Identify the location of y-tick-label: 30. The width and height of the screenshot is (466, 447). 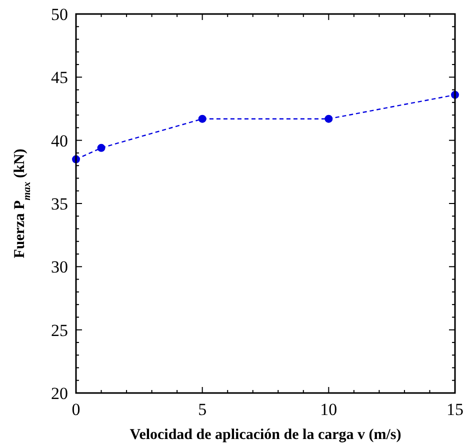
(59, 267).